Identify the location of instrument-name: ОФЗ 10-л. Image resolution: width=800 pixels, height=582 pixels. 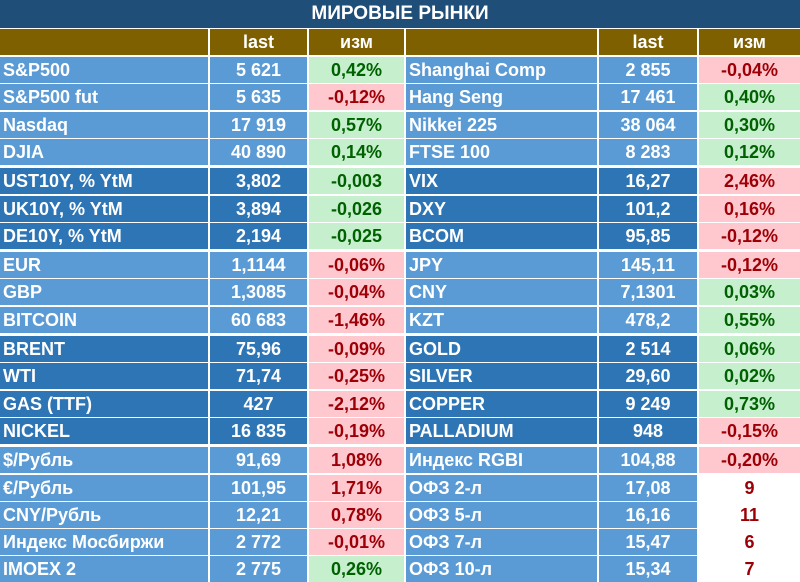
(501, 569).